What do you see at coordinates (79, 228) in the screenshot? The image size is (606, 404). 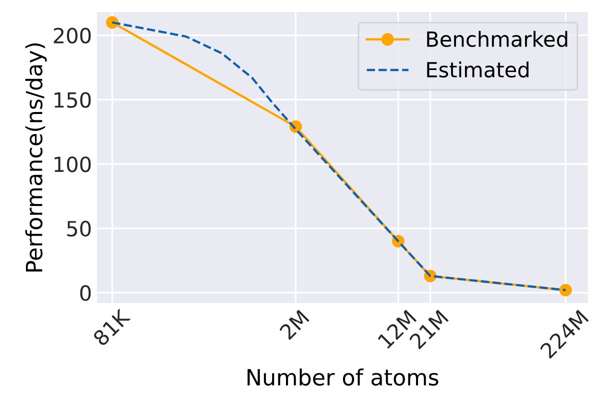 I see `y-tick-label: 50` at bounding box center [79, 228].